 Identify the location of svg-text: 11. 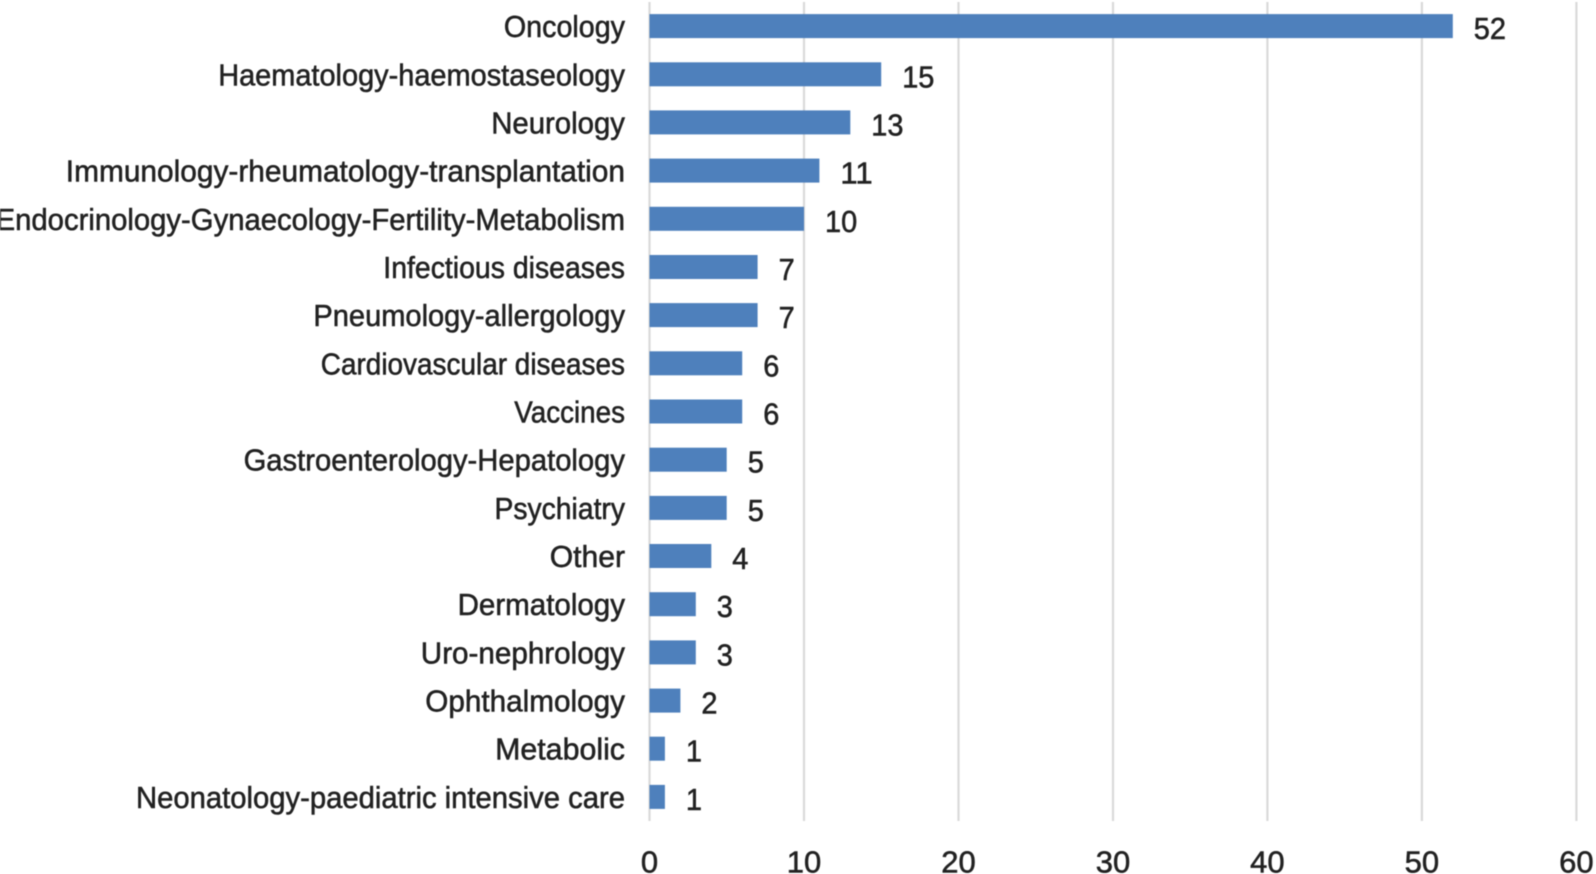
(856, 173).